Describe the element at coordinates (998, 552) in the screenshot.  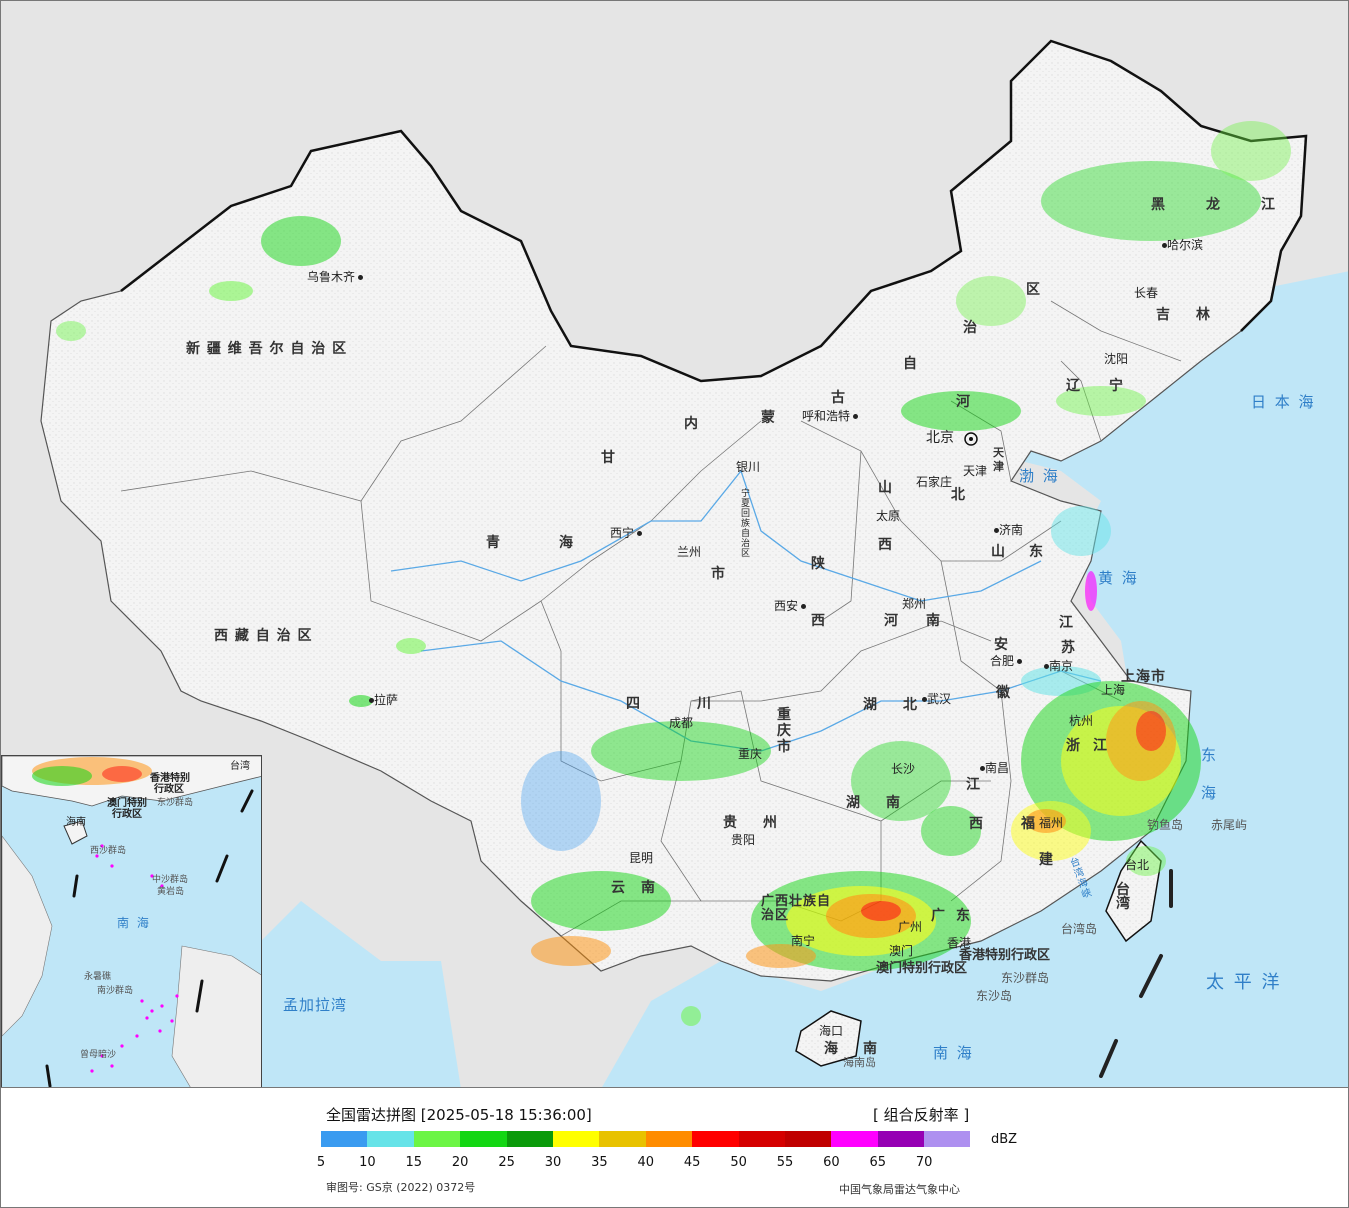
I see `province-shandong-a: 山` at that location.